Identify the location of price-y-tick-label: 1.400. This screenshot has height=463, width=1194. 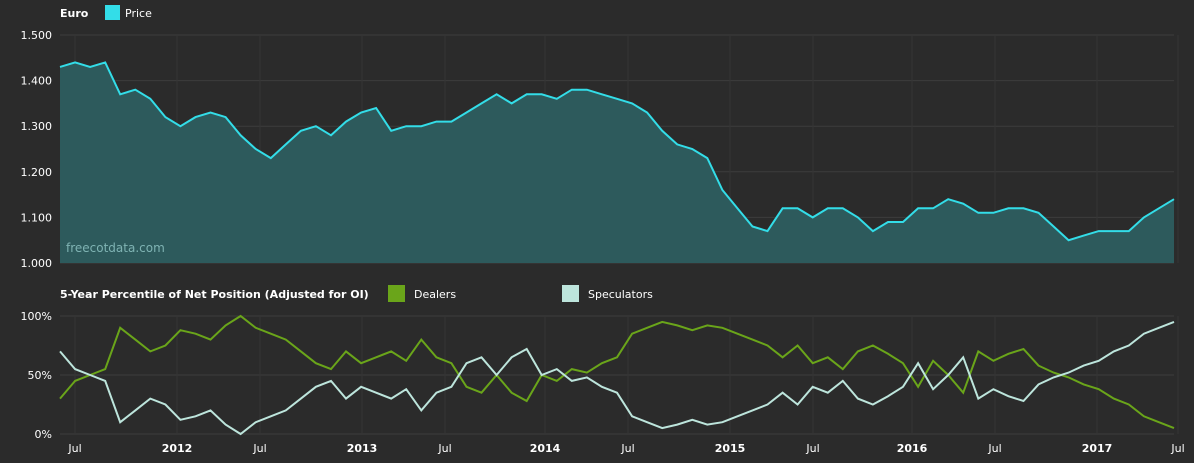
(37, 81).